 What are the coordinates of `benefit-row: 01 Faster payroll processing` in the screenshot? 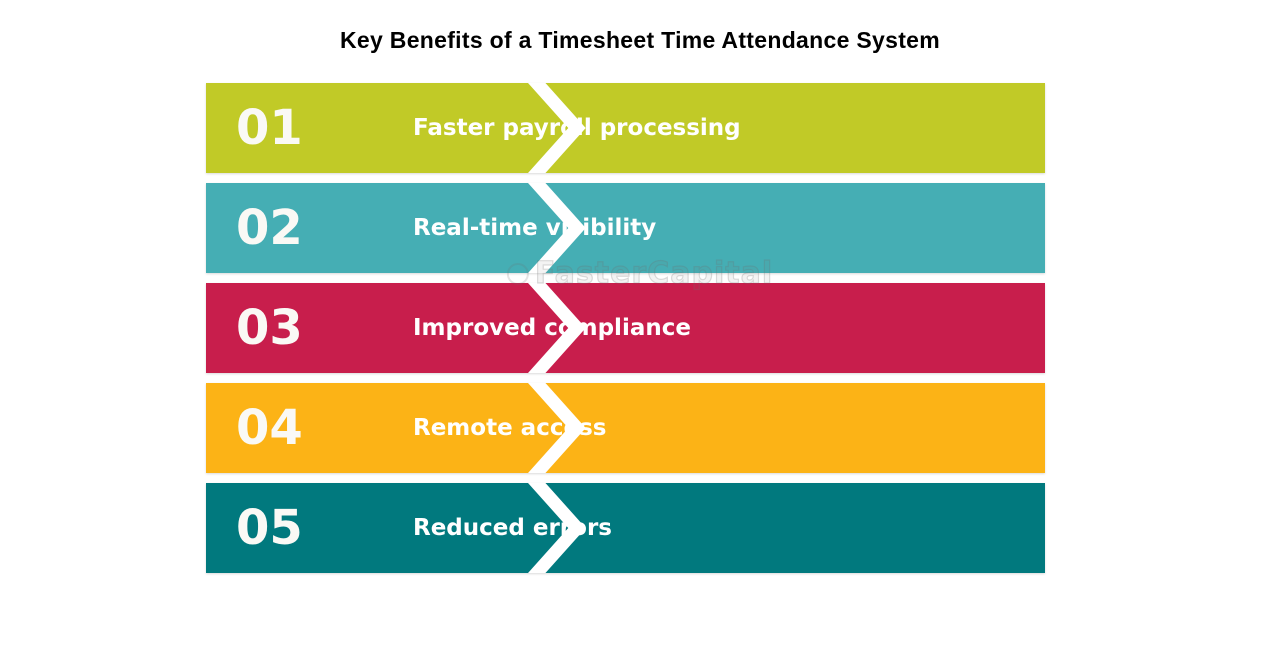 It's located at (625, 128).